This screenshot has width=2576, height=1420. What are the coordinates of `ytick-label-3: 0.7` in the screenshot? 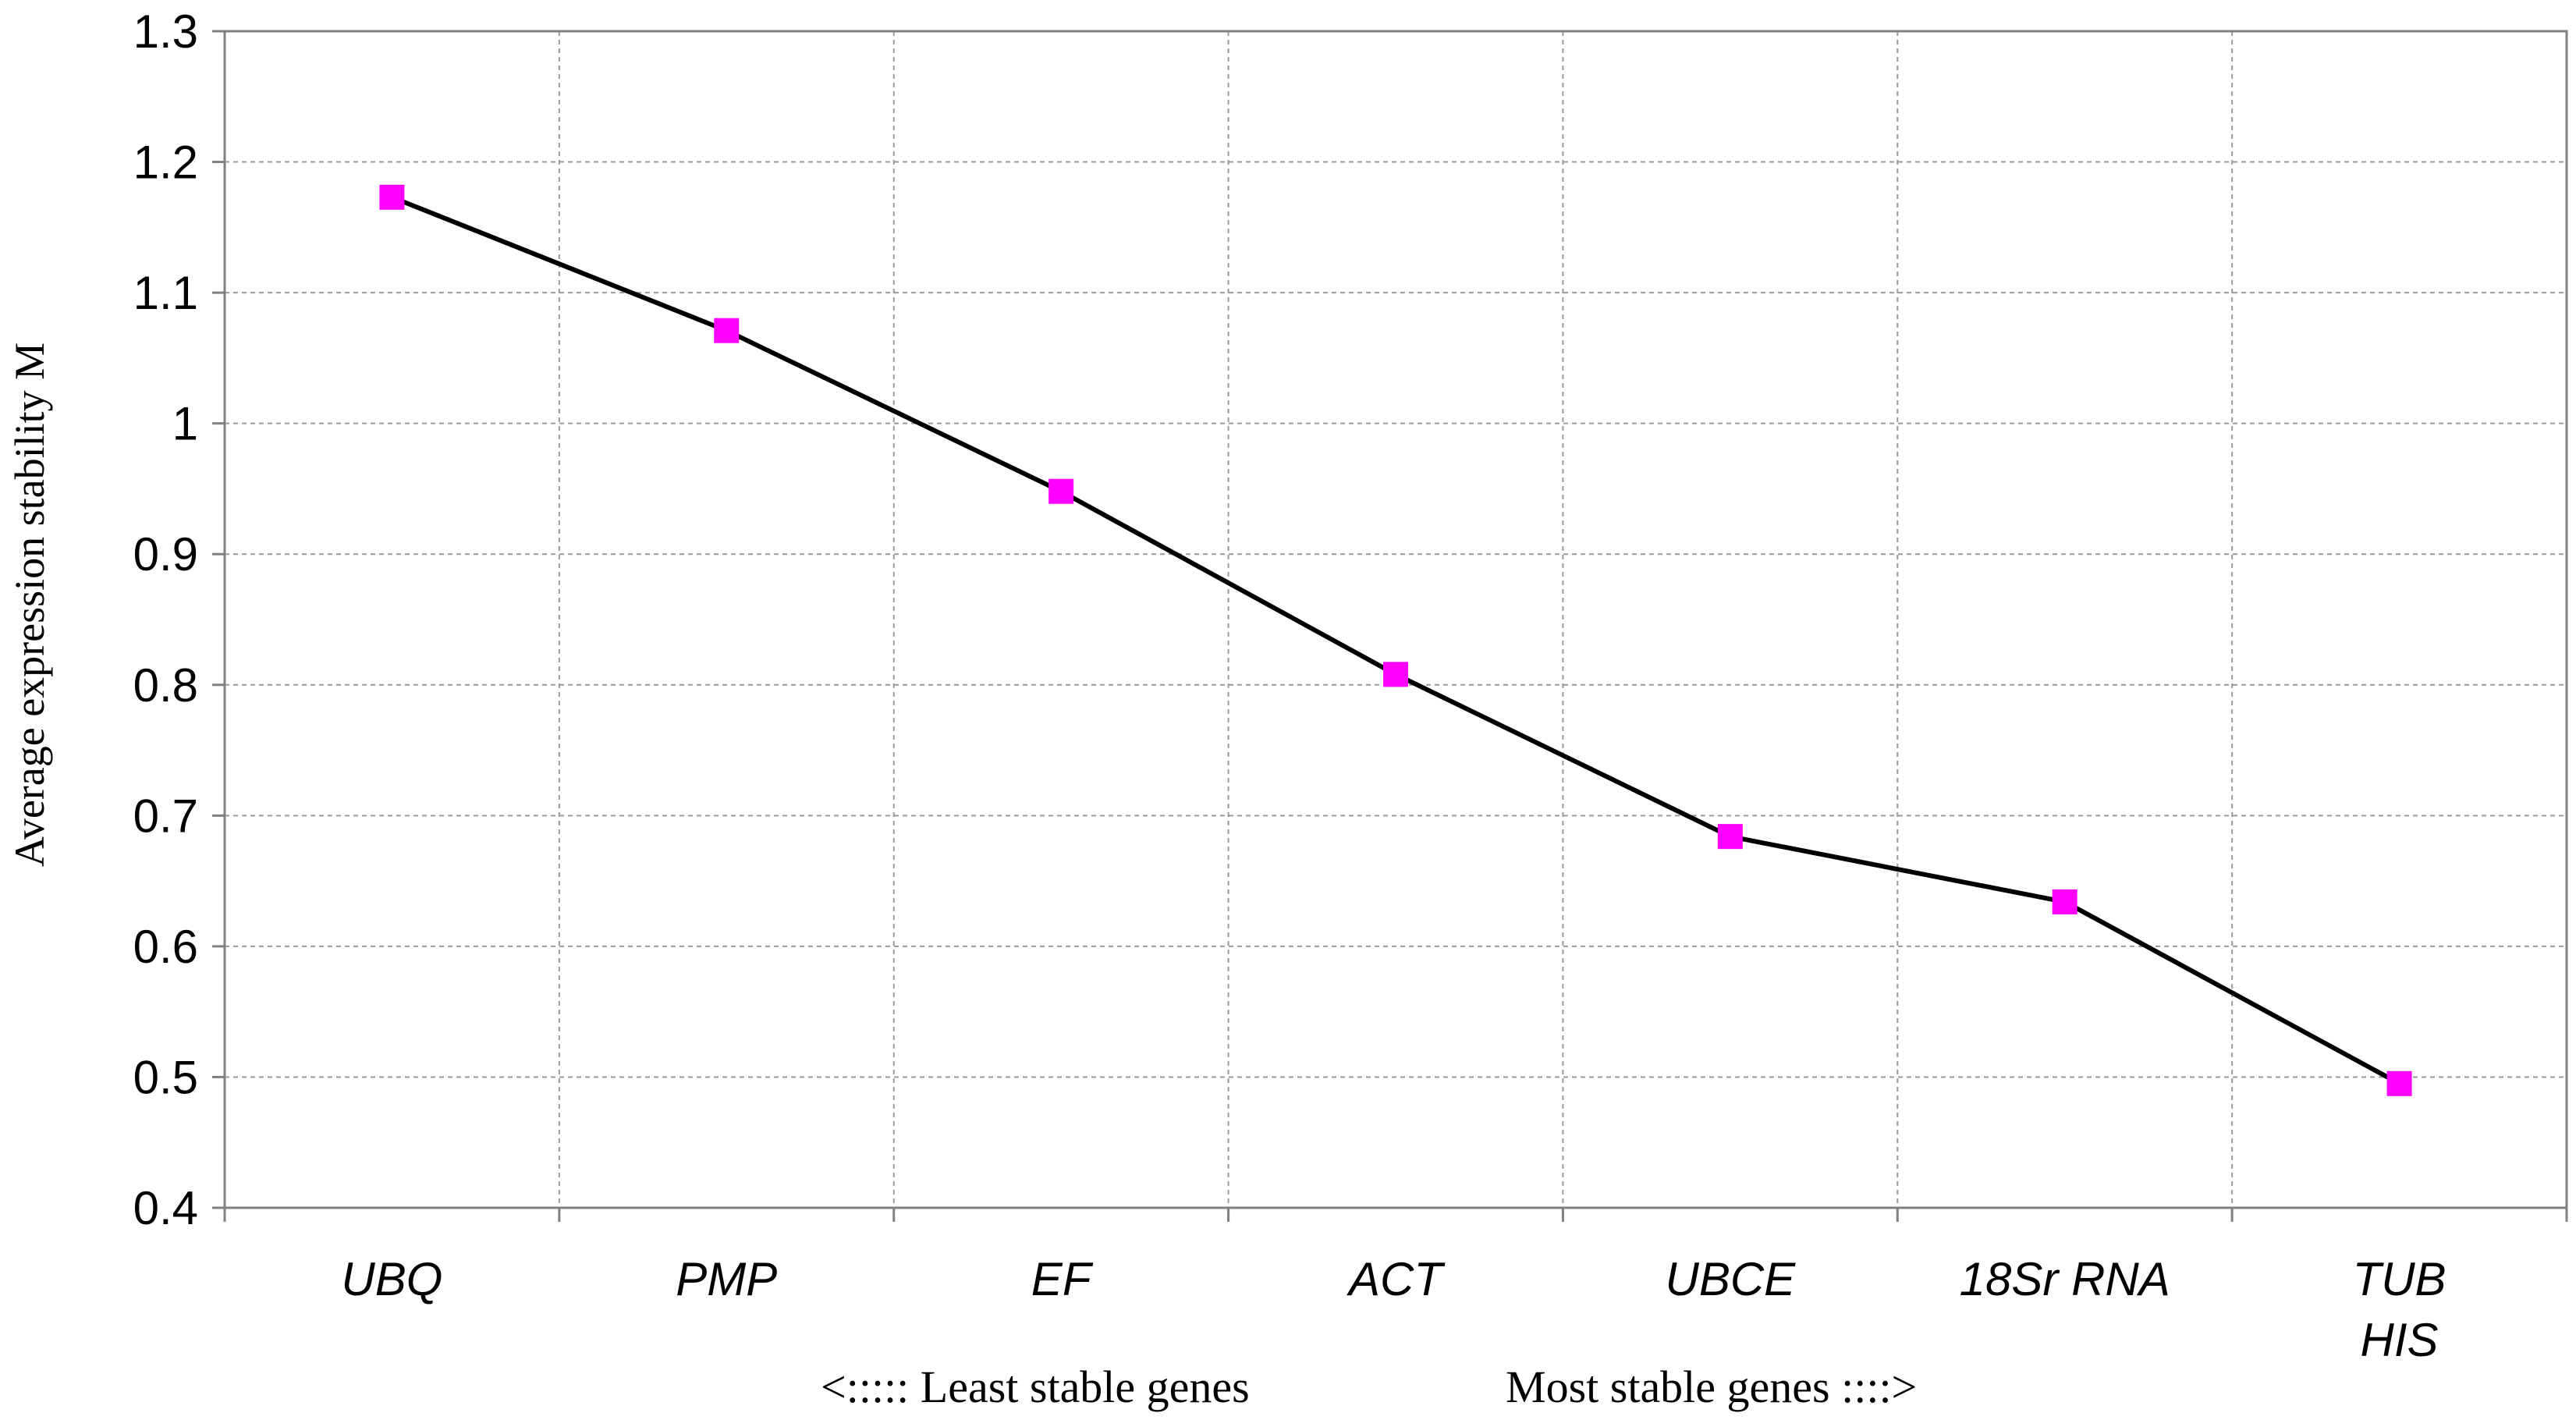 It's located at (165, 816).